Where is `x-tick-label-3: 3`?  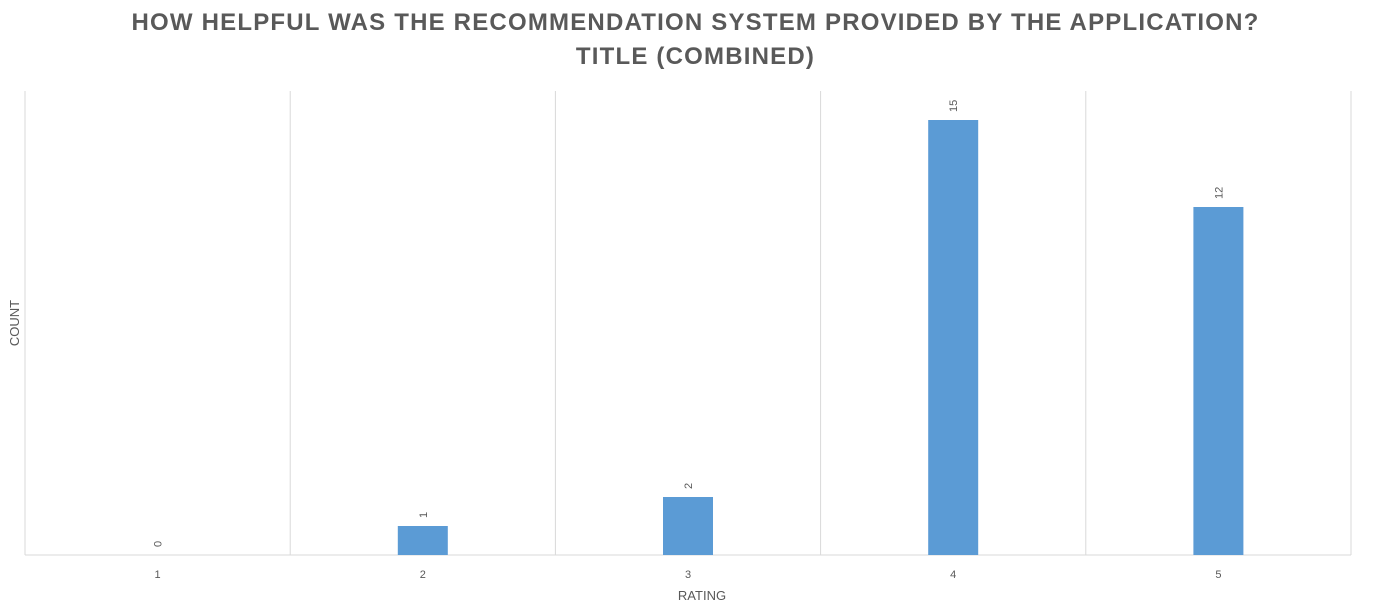 x-tick-label-3: 3 is located at coordinates (688, 575).